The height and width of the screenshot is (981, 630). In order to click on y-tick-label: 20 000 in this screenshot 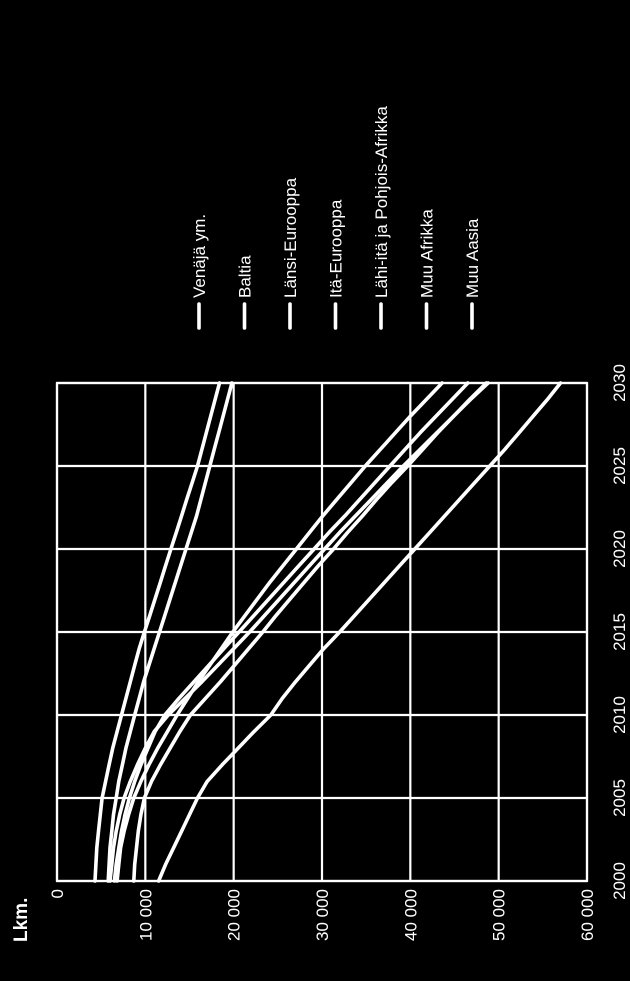, I will do `click(234, 915)`.